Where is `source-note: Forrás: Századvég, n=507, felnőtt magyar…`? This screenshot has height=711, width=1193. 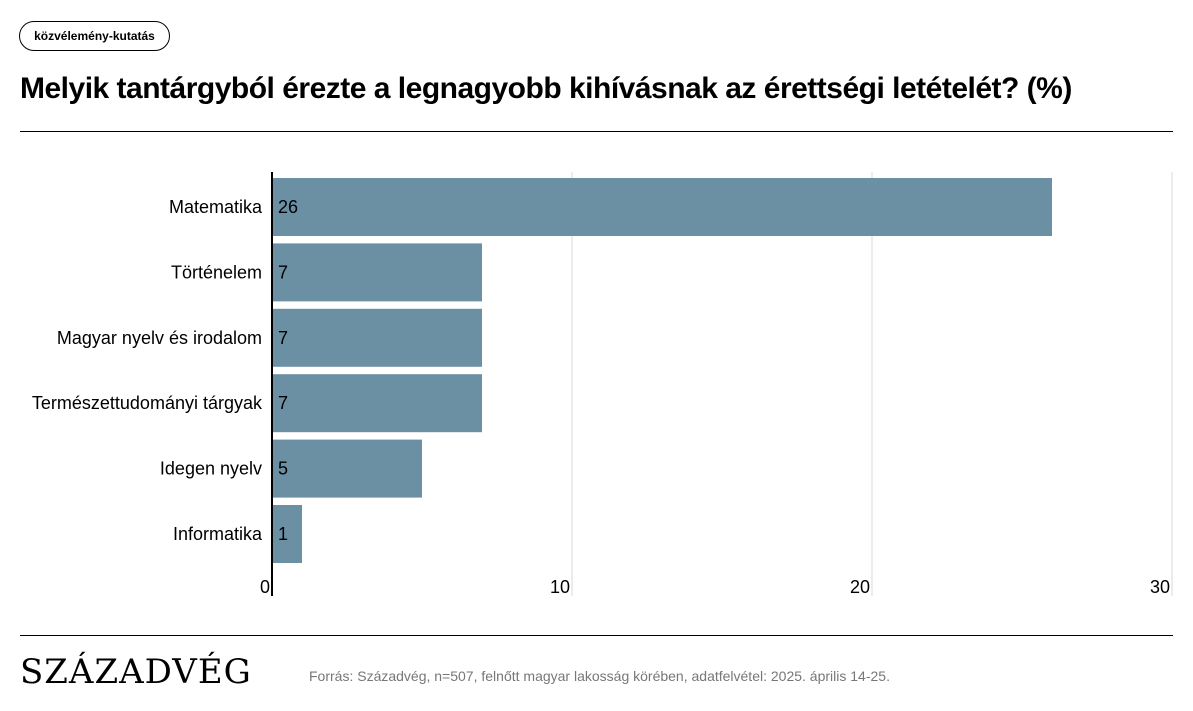
source-note: Forrás: Századvég, n=507, felnőtt magyar… is located at coordinates (599, 676).